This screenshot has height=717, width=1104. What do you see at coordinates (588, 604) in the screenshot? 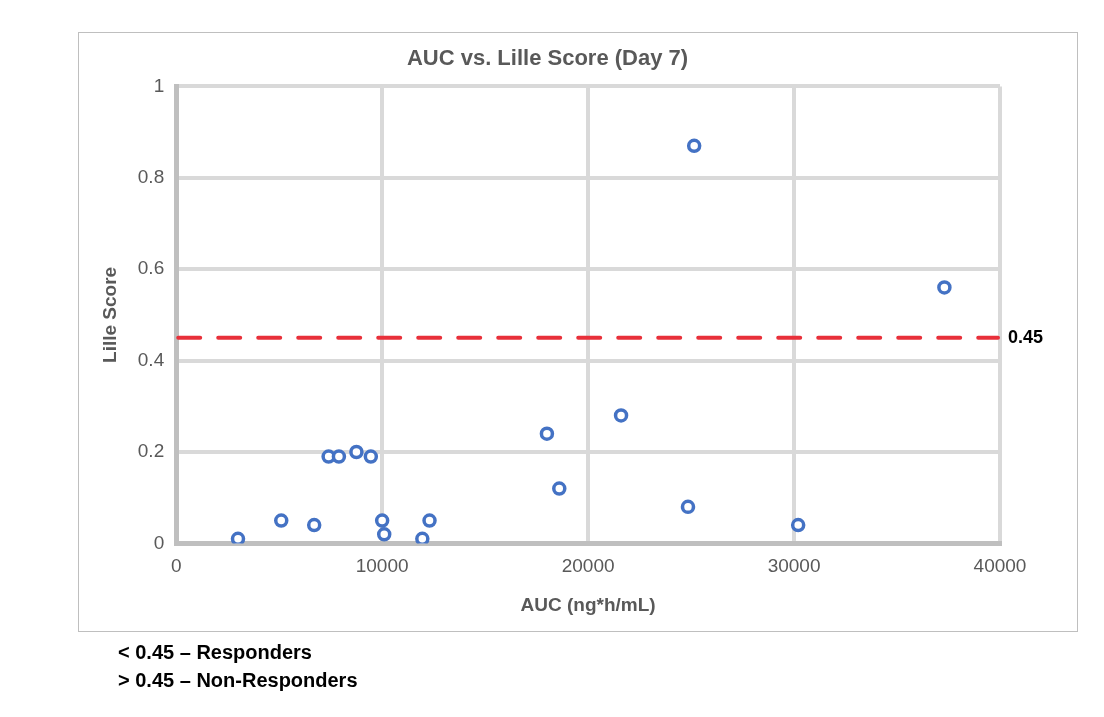
I see `x-axis-title: AUC (ng*h/mL)` at bounding box center [588, 604].